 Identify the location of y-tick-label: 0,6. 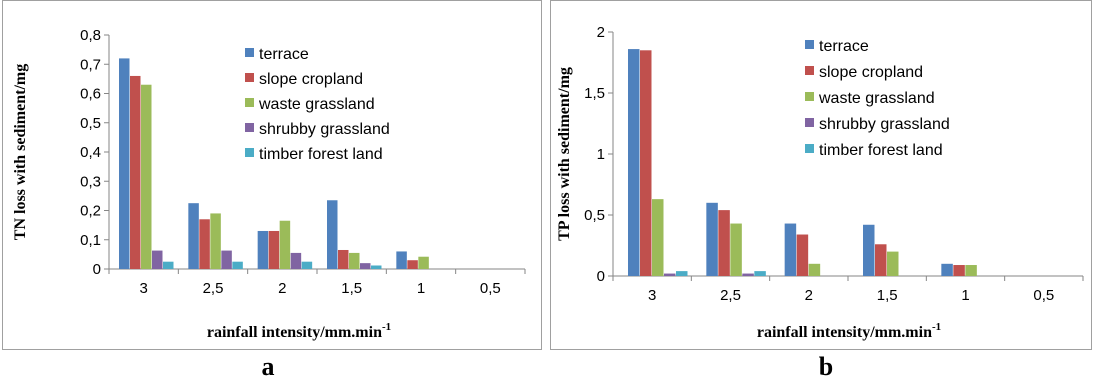
(90, 94).